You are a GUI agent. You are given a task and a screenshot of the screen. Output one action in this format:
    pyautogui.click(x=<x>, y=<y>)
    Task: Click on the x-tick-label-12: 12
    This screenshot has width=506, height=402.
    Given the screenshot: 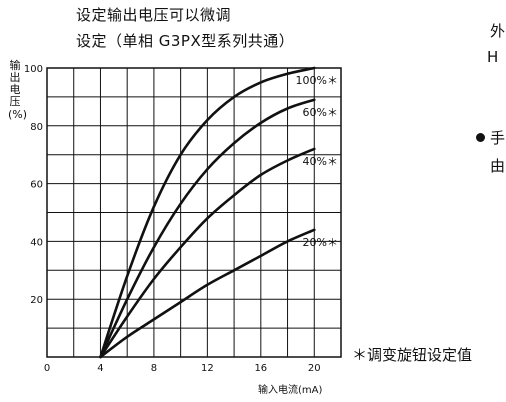 What is the action you would take?
    pyautogui.click(x=207, y=368)
    